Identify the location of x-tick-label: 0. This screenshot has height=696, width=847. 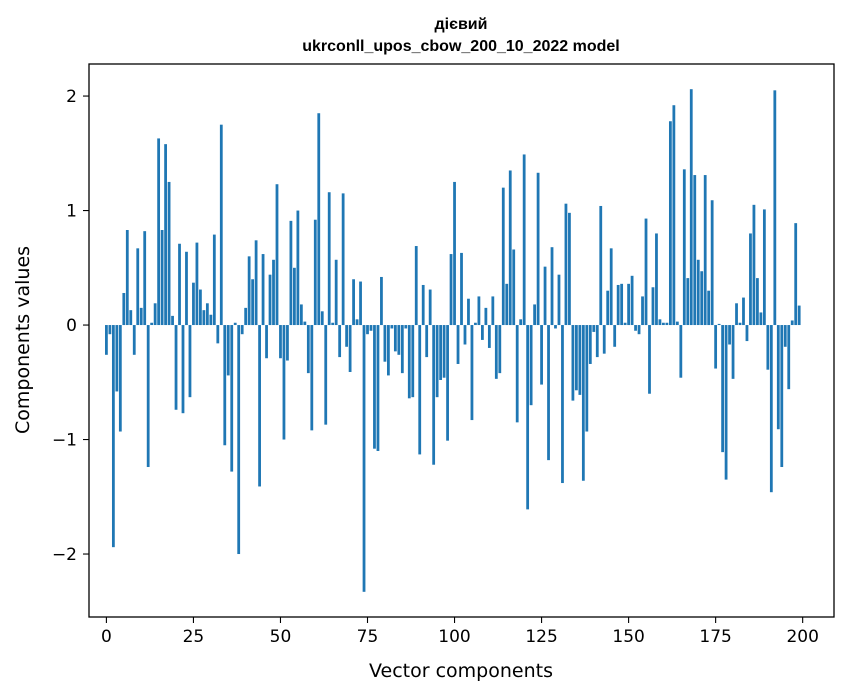
(106, 637).